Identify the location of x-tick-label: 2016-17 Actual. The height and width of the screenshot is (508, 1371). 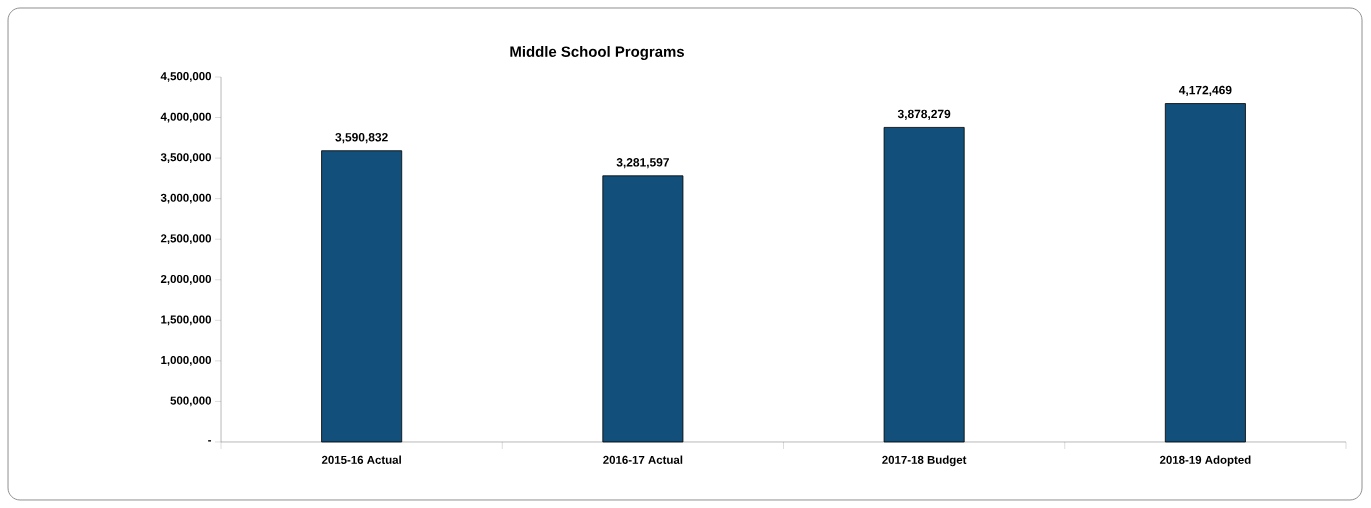
(643, 459).